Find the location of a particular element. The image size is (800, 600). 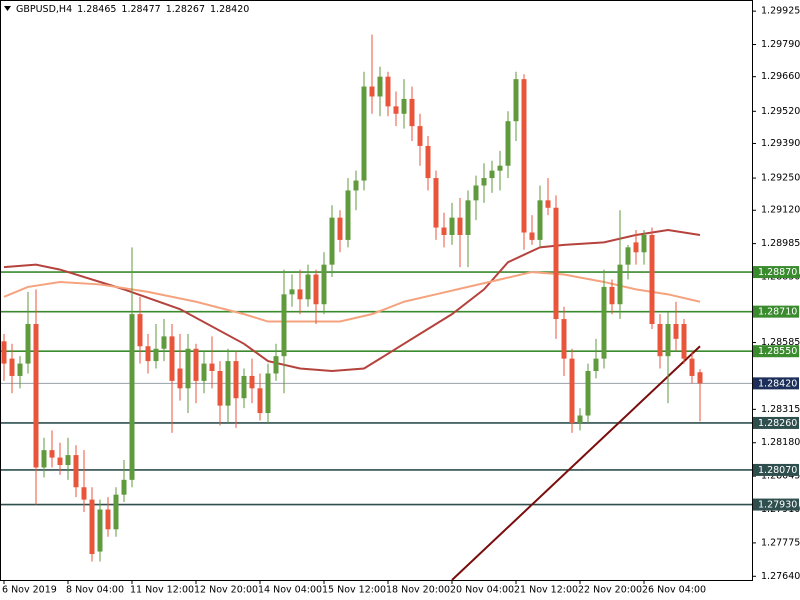

y-tick-label: 1.28585 is located at coordinates (780, 342).